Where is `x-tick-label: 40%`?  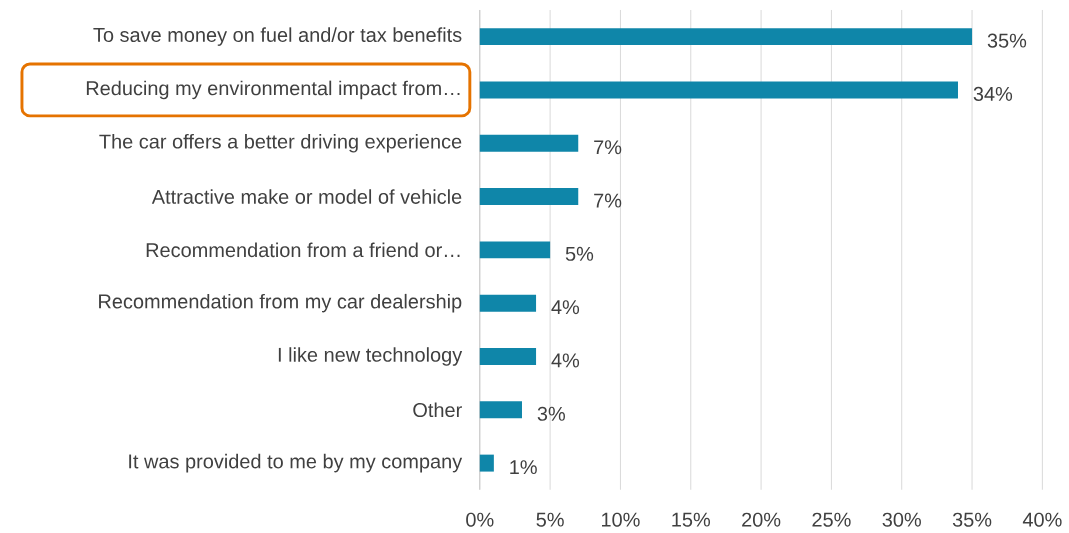
x-tick-label: 40% is located at coordinates (1042, 519).